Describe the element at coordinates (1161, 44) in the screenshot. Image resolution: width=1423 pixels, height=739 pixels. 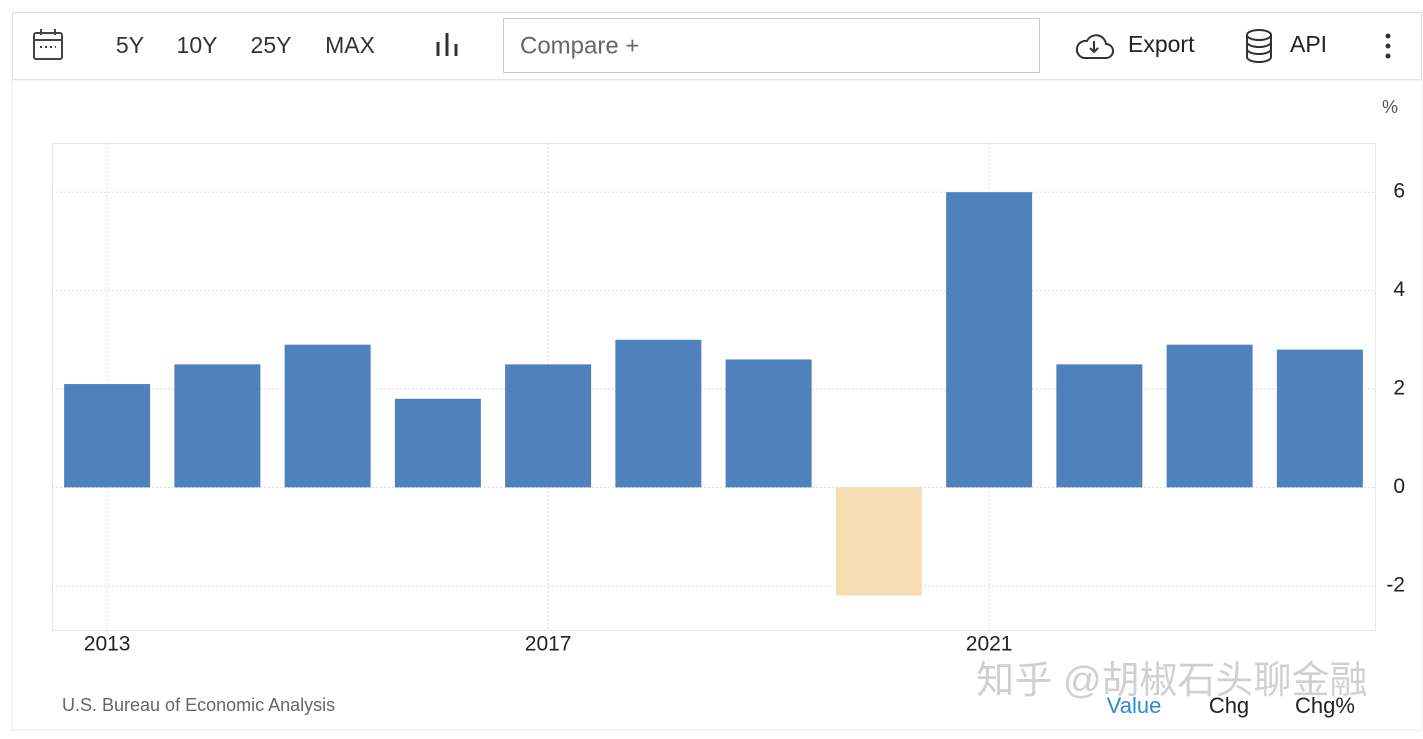
I see `export-button: Export` at that location.